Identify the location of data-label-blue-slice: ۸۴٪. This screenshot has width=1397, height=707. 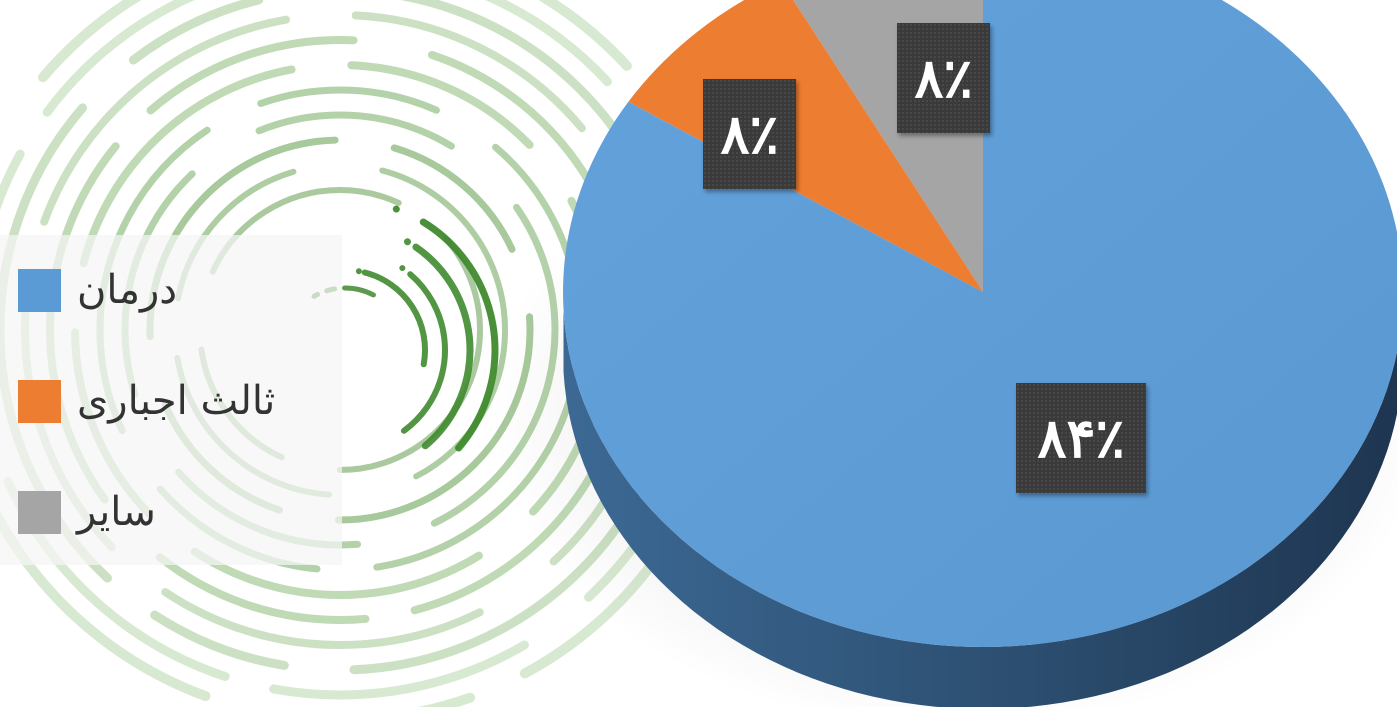
(1081, 438).